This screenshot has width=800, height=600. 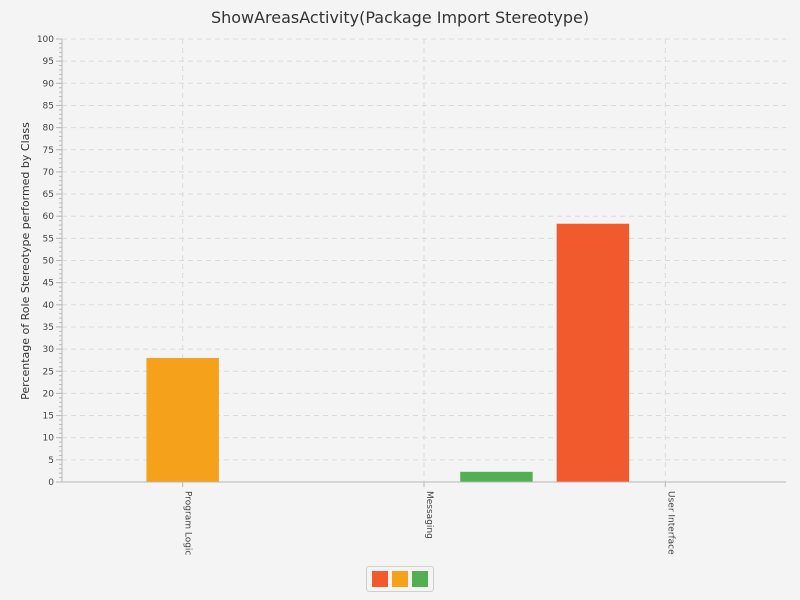 I want to click on y-tick-label: 40, so click(x=49, y=306).